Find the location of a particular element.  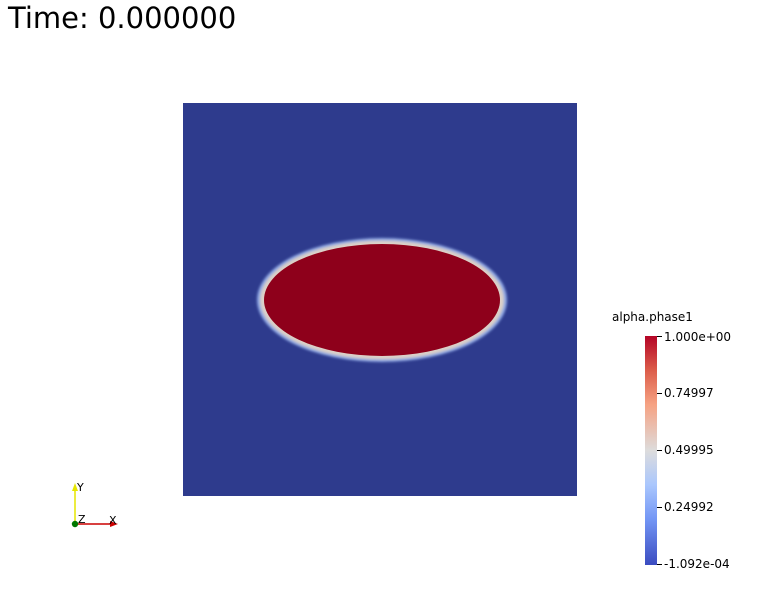

color-legend-label-max: 1.000e+00 is located at coordinates (698, 337).